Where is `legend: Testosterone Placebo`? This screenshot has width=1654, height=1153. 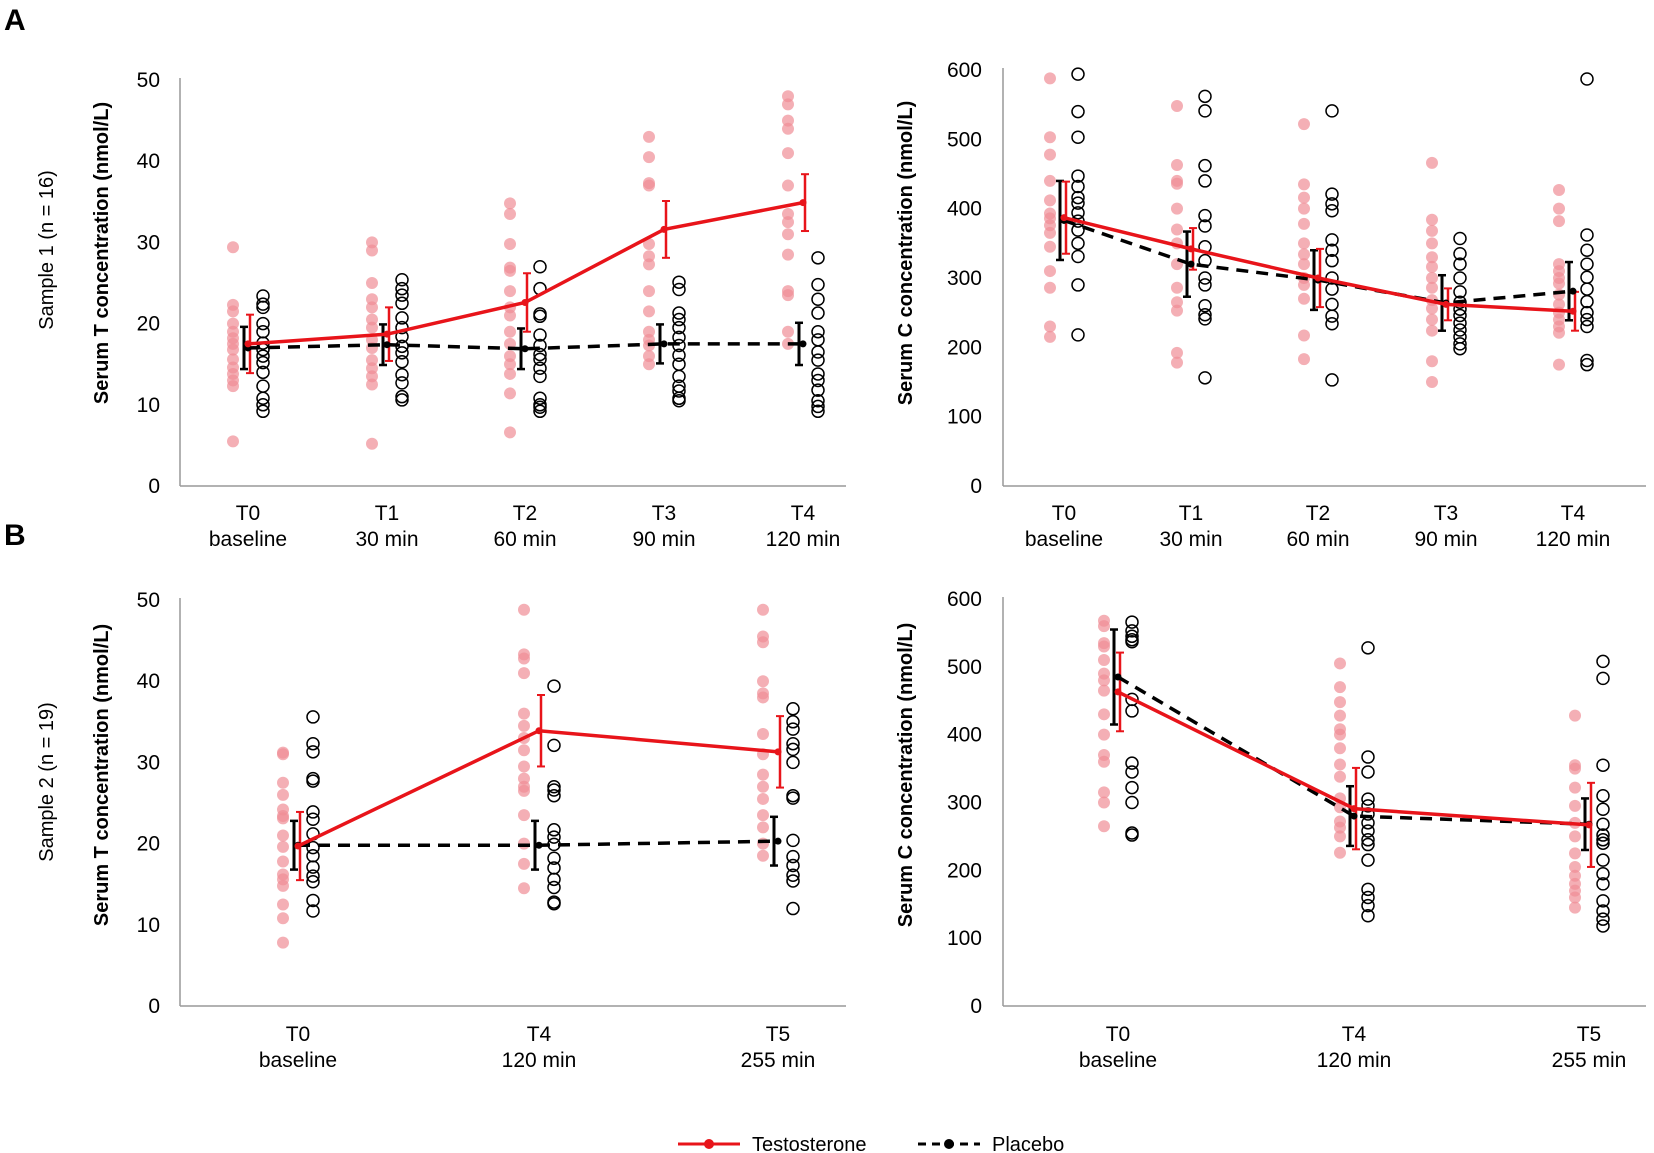 legend: Testosterone Placebo is located at coordinates (871, 1143).